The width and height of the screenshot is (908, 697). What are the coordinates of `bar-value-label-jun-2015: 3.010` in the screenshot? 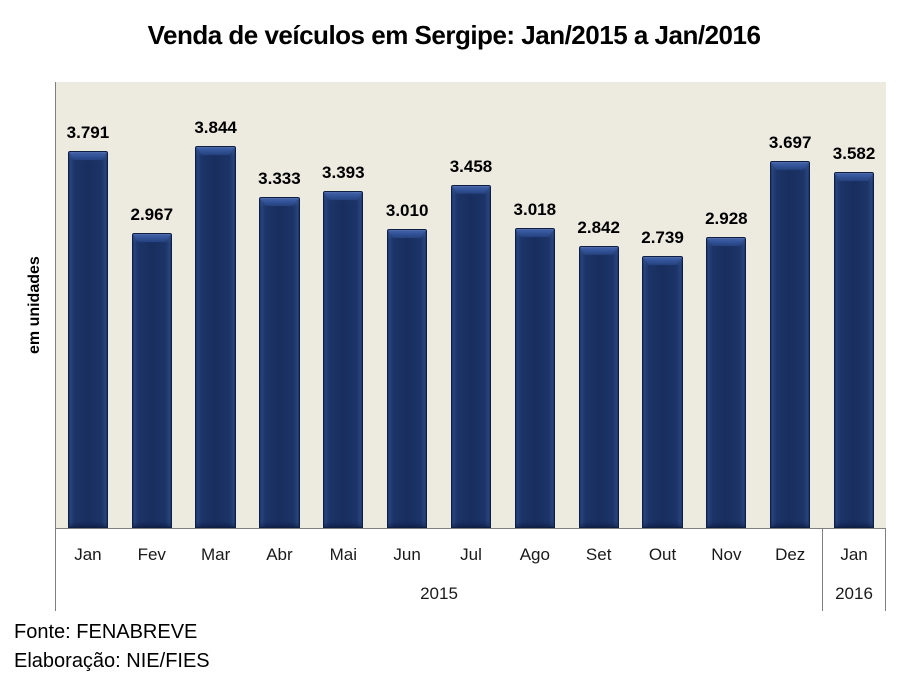 It's located at (407, 211).